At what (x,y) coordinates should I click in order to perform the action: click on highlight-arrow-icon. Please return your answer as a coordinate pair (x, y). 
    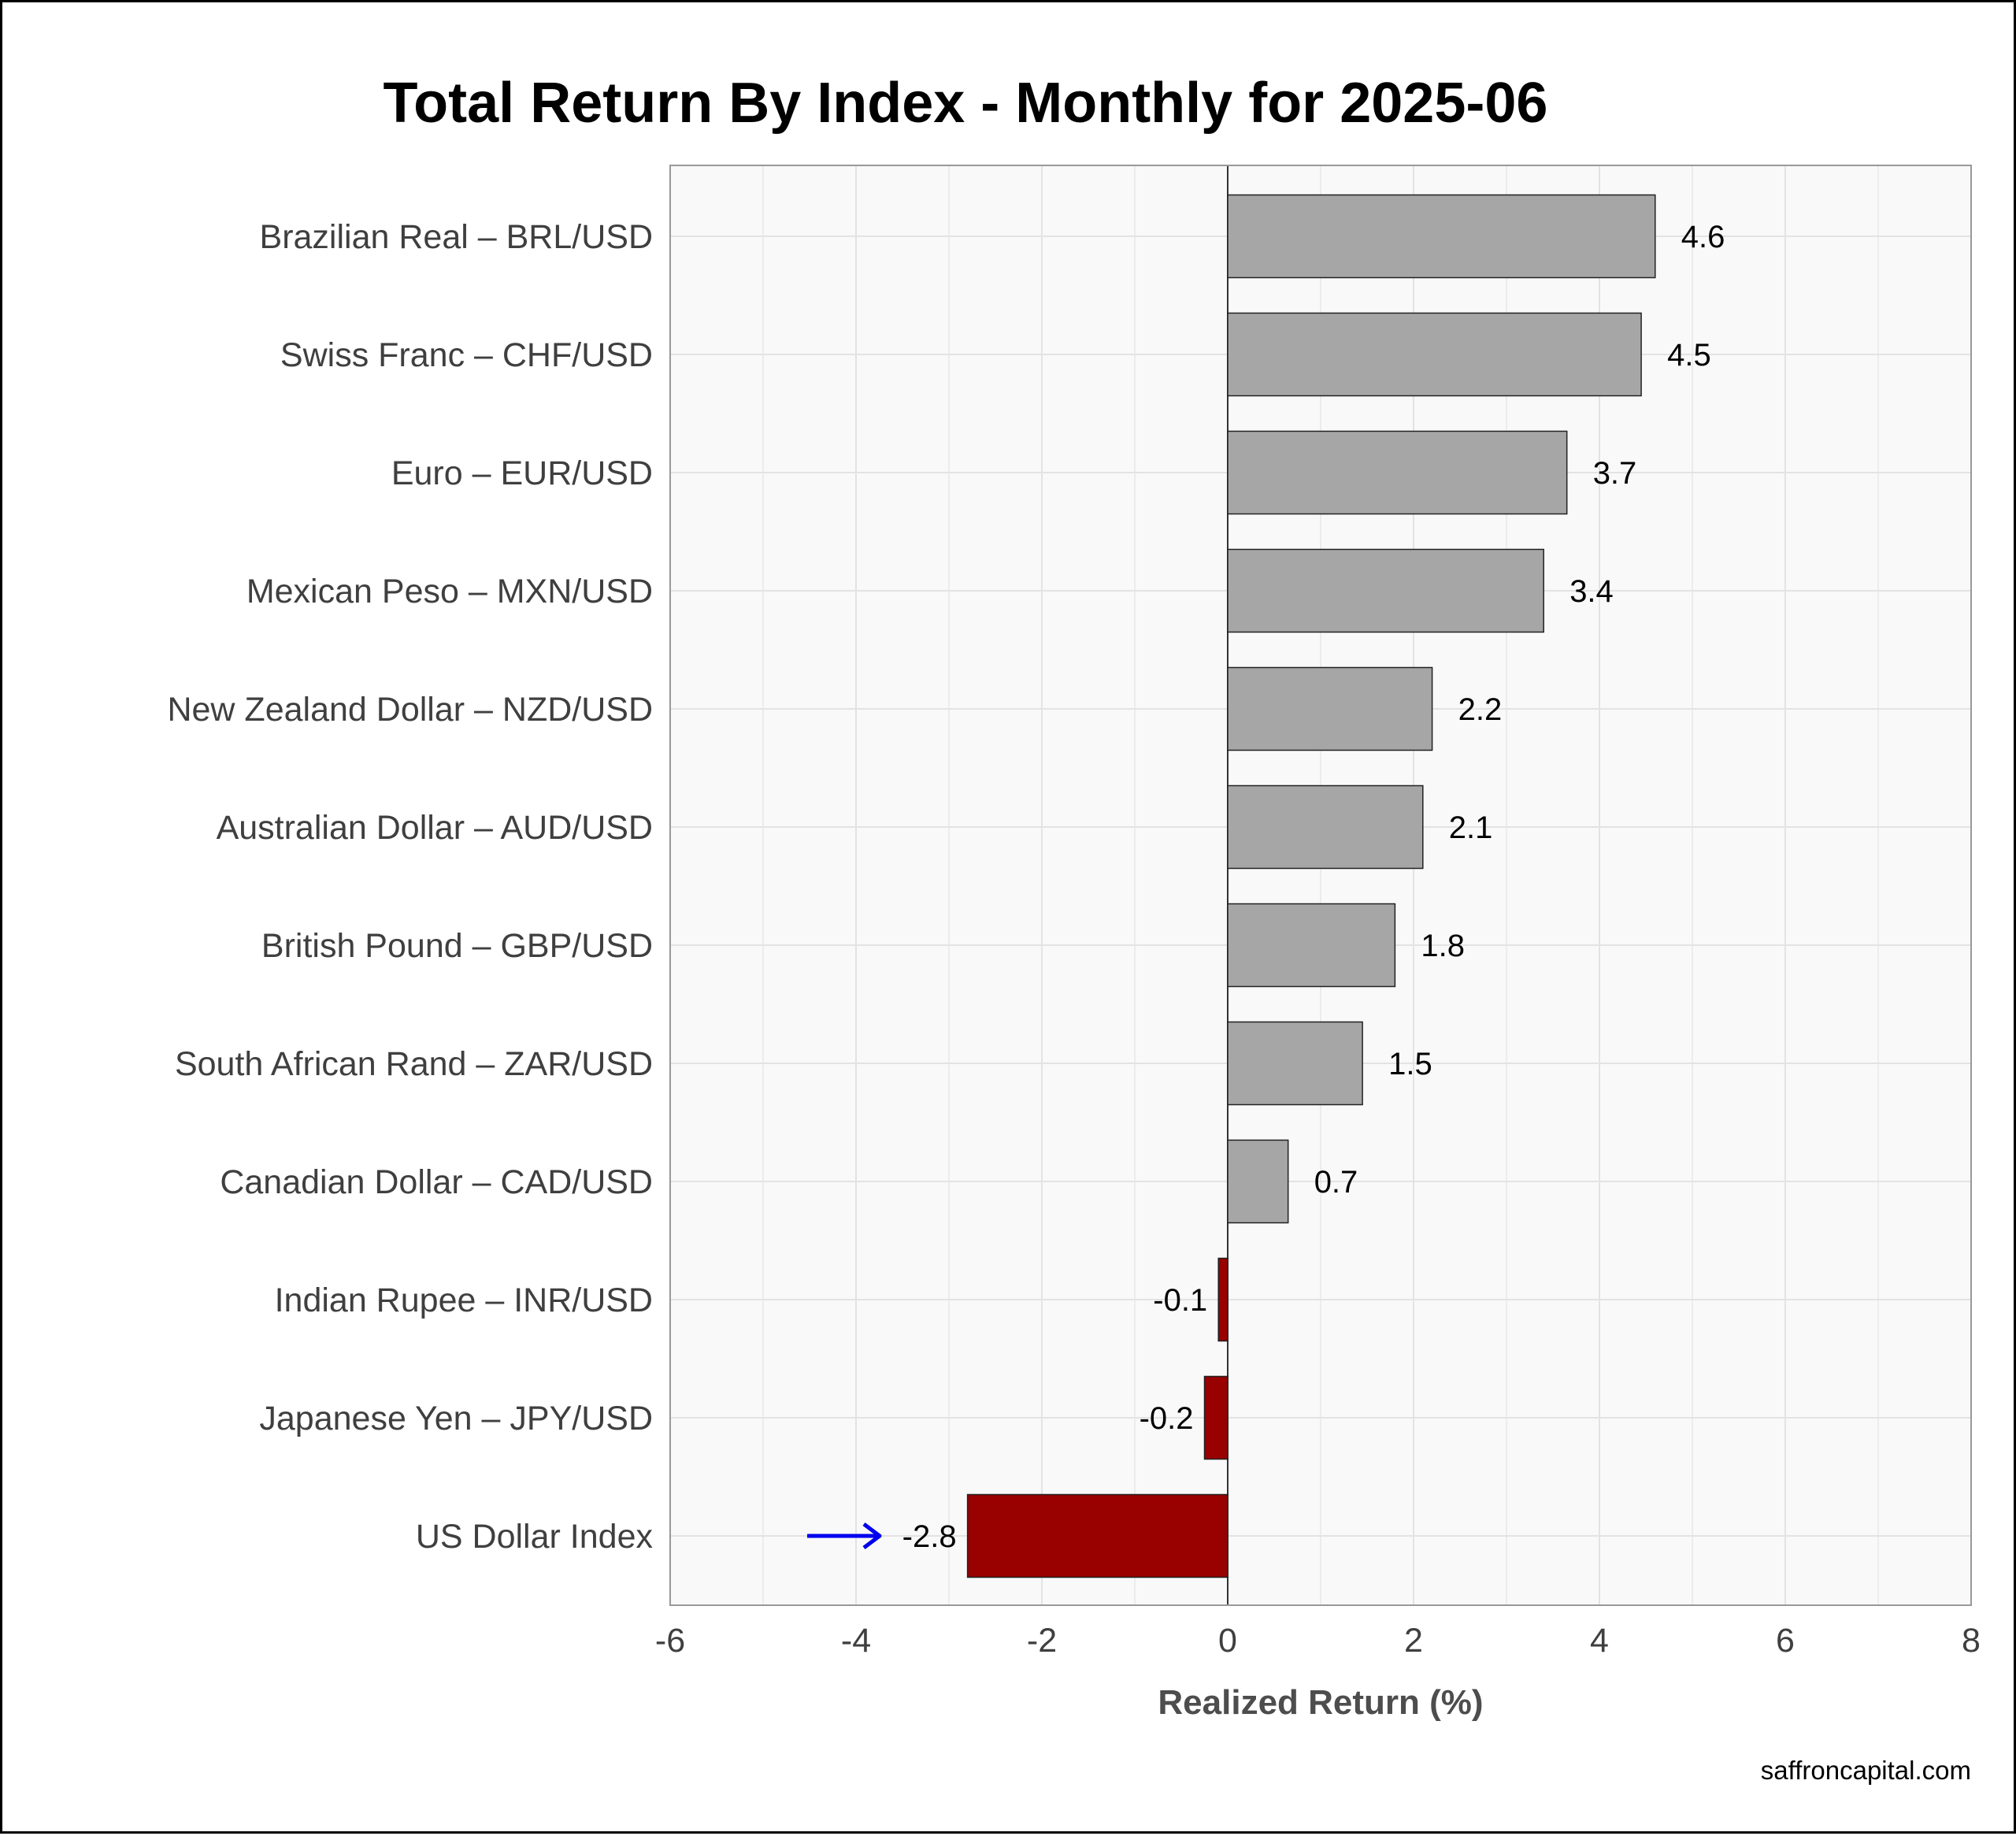
    Looking at the image, I should click on (844, 1536).